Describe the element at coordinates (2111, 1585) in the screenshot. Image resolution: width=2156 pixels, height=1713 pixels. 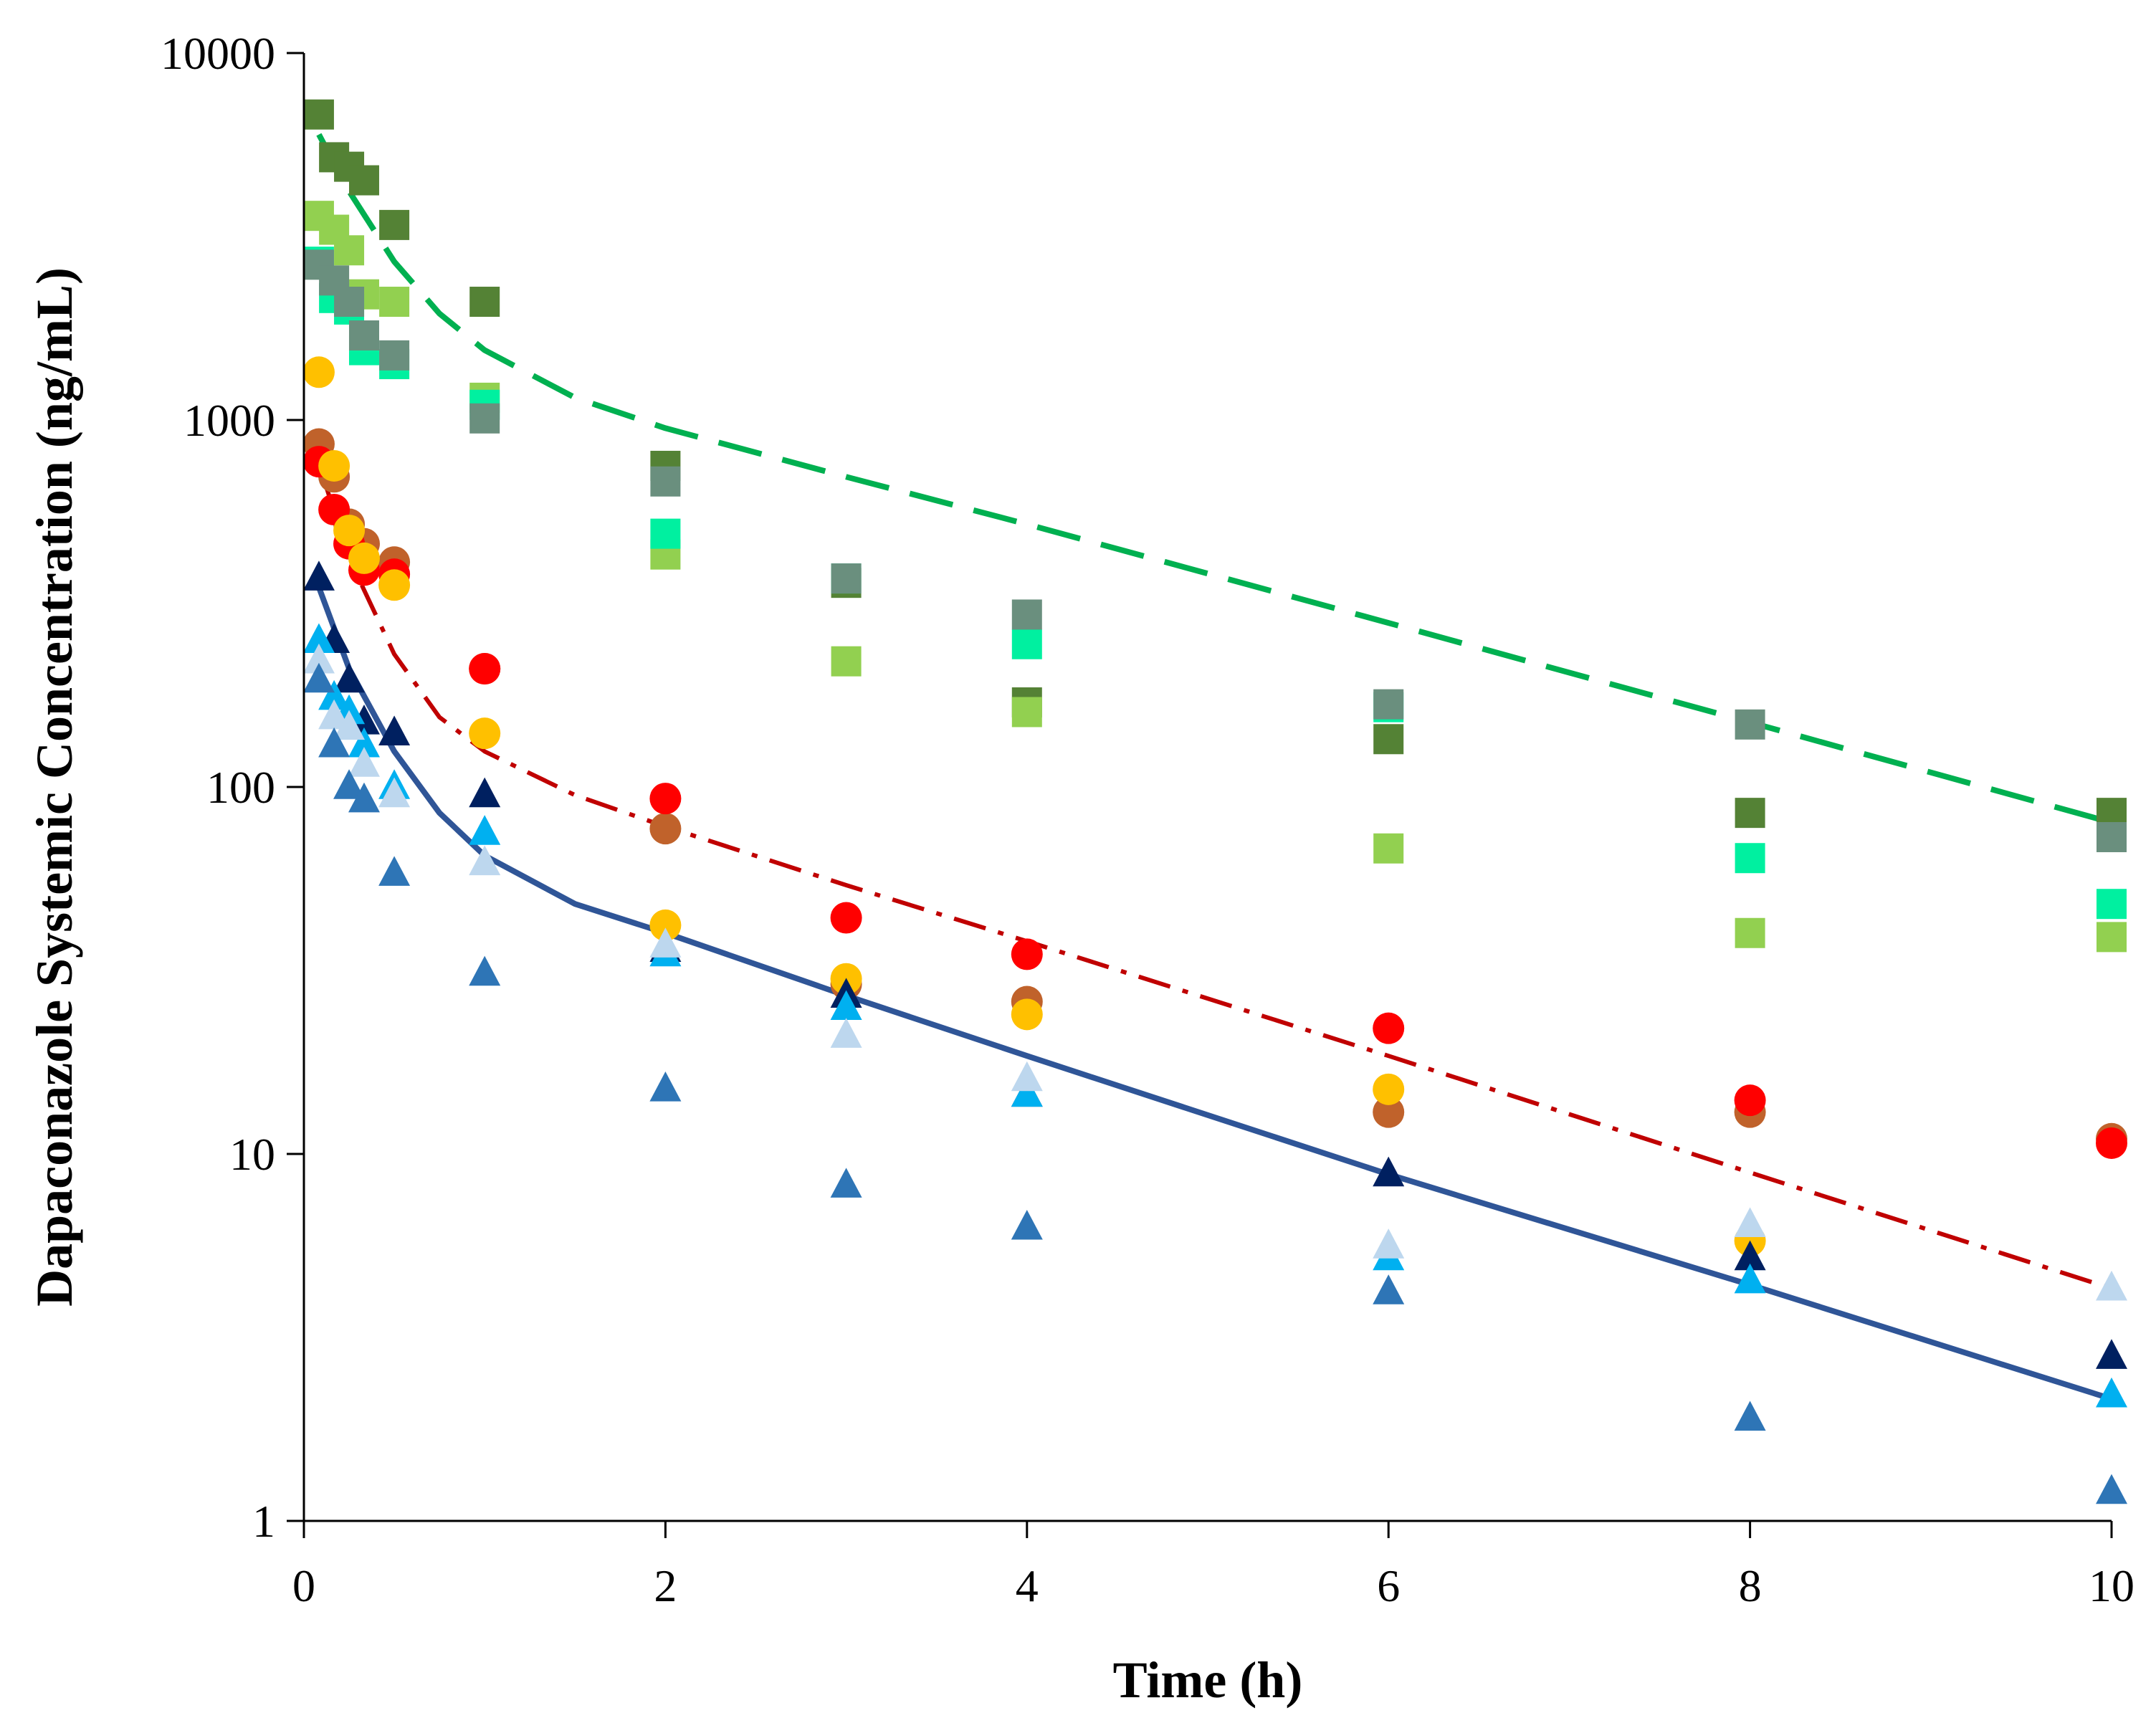
I see `x-tick-label: 10` at that location.